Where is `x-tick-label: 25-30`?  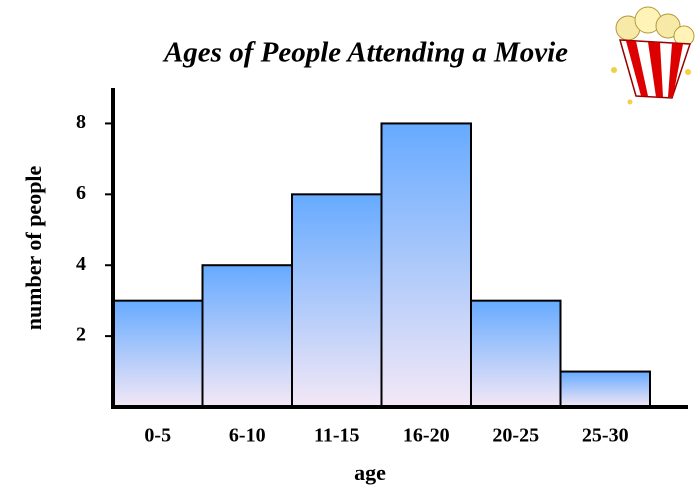
x-tick-label: 25-30 is located at coordinates (605, 436).